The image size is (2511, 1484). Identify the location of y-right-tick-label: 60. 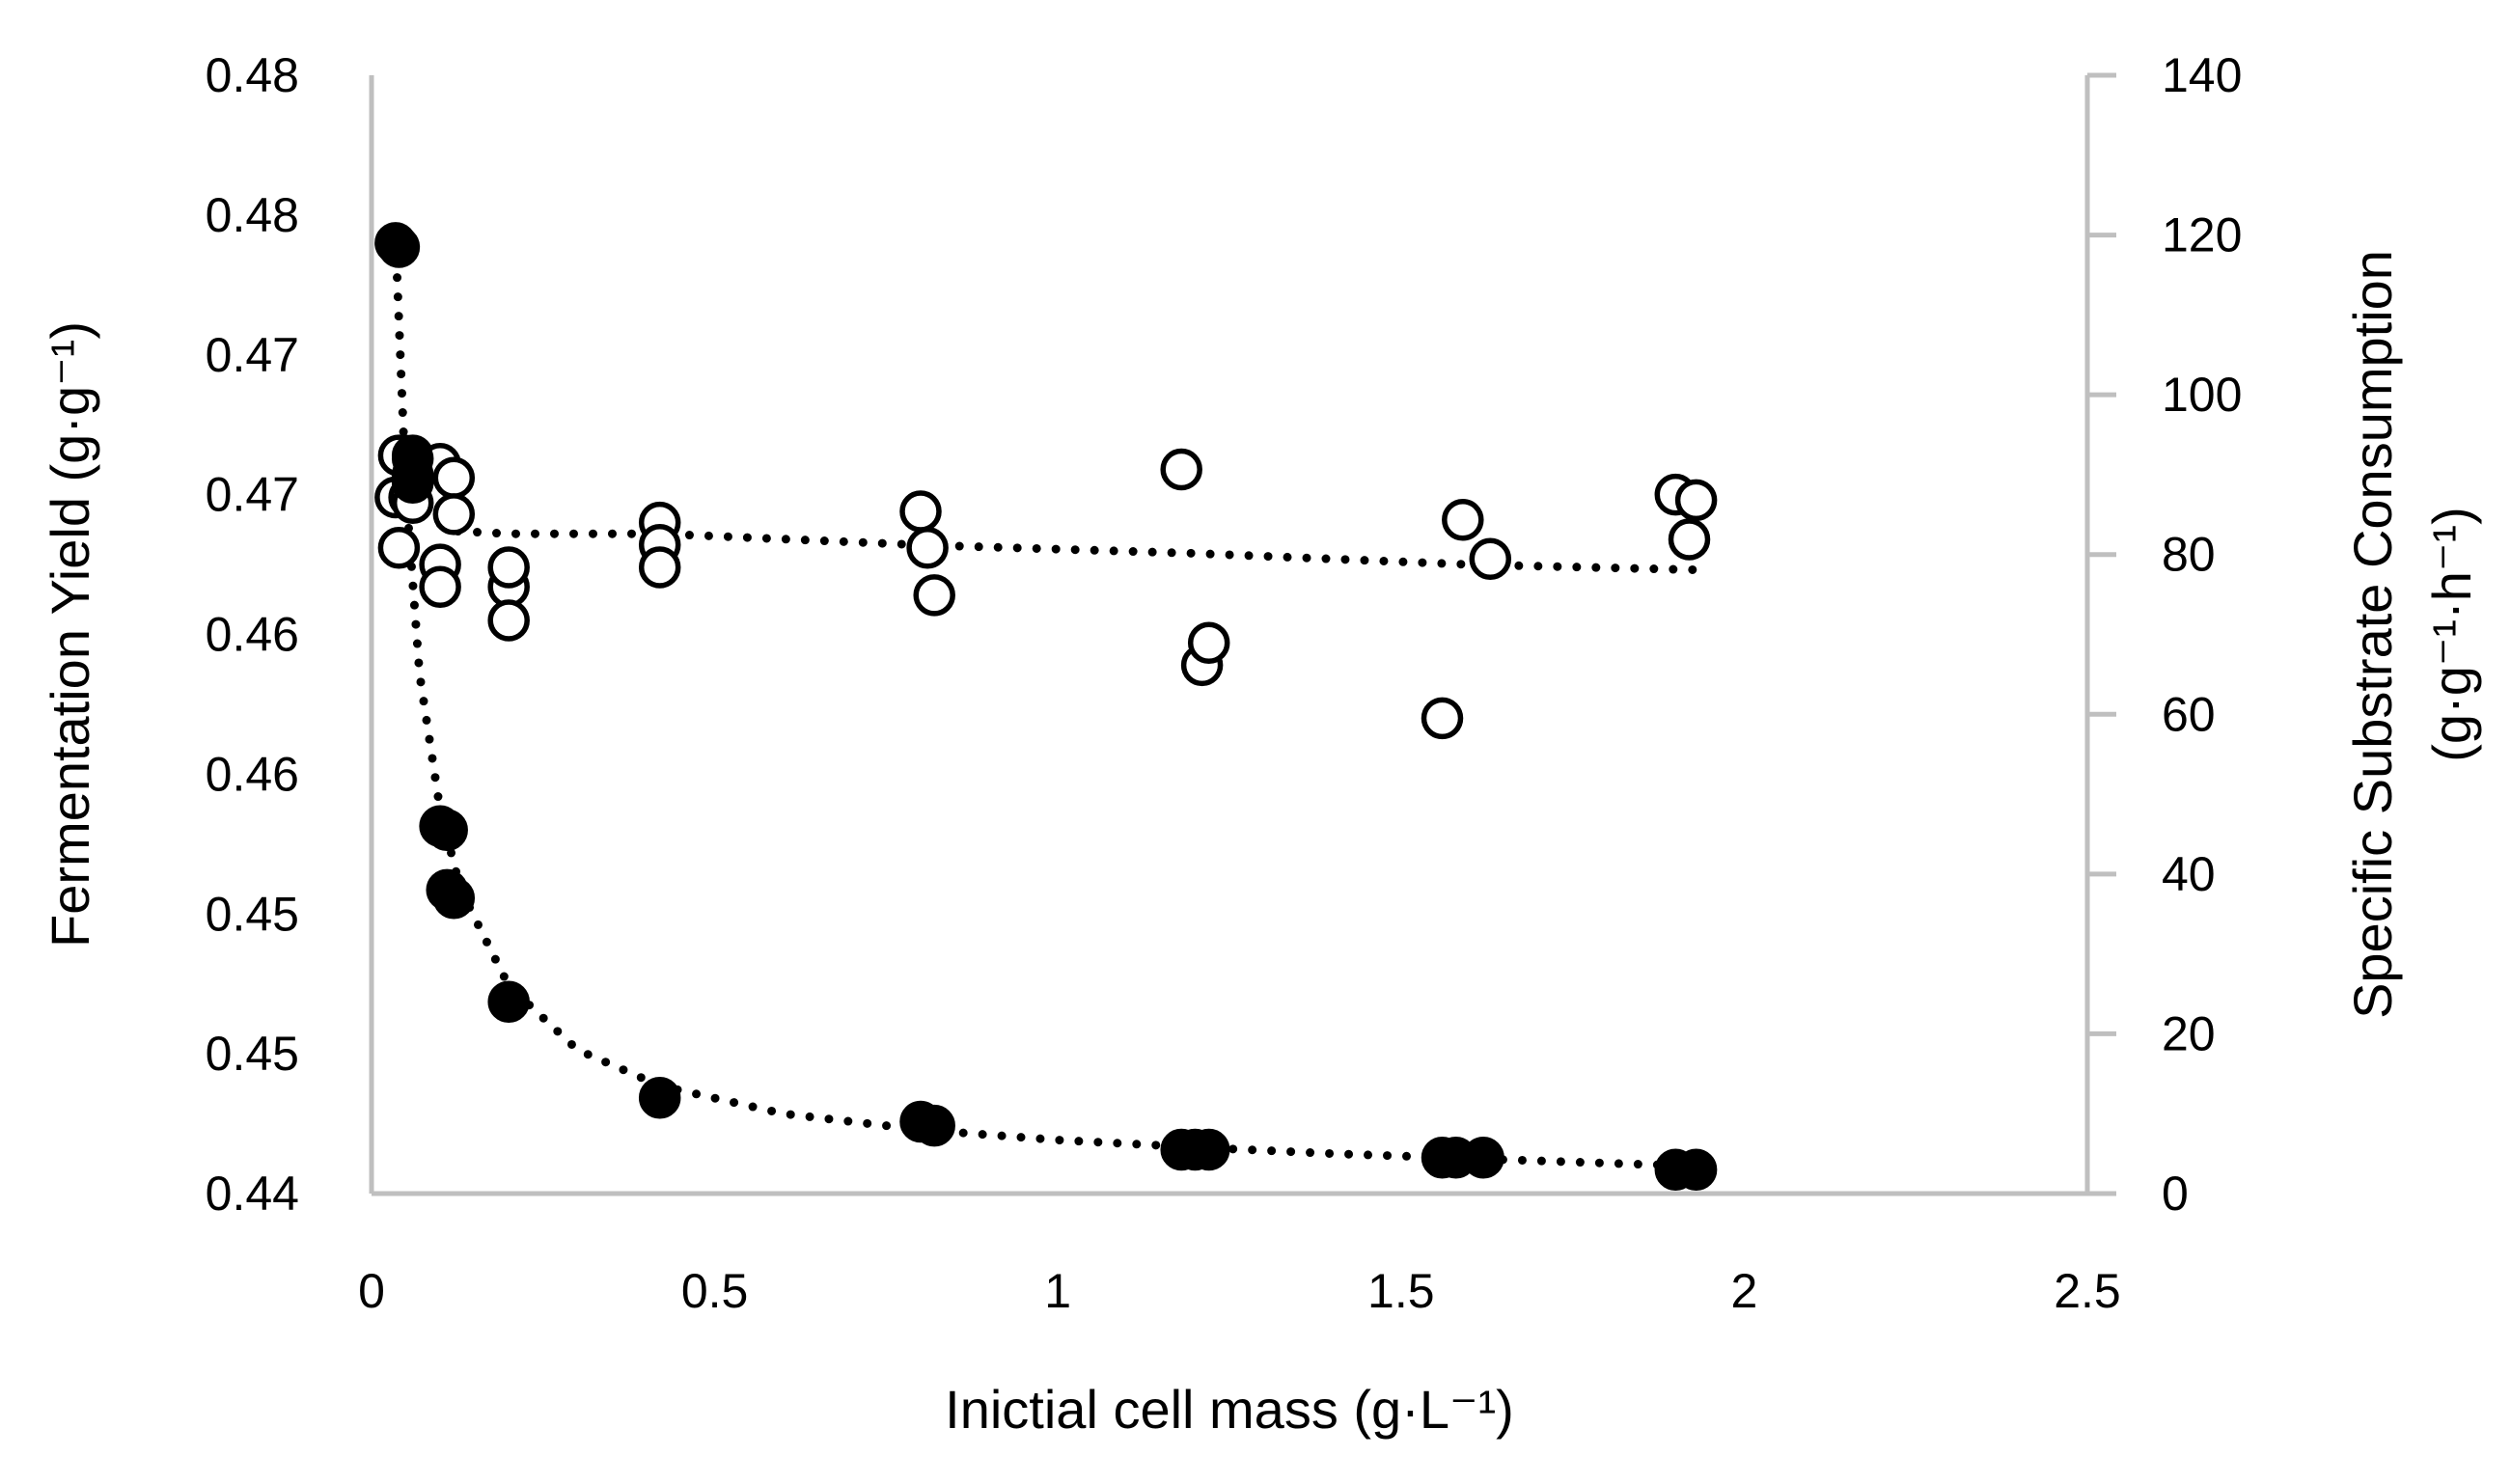
(2189, 714).